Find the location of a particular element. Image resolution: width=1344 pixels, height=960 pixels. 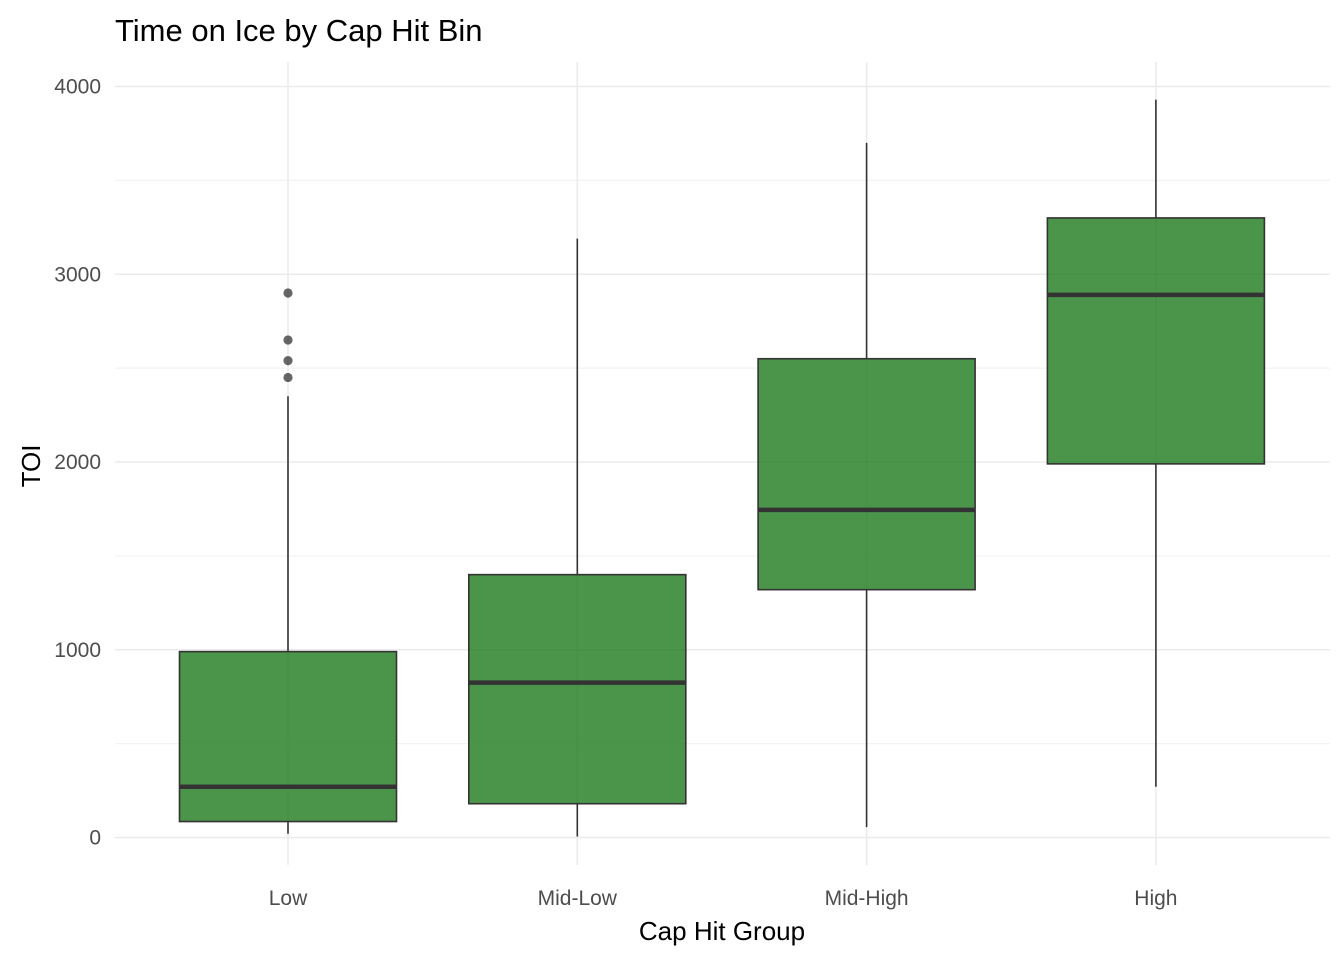

box-mid-low is located at coordinates (577, 537).